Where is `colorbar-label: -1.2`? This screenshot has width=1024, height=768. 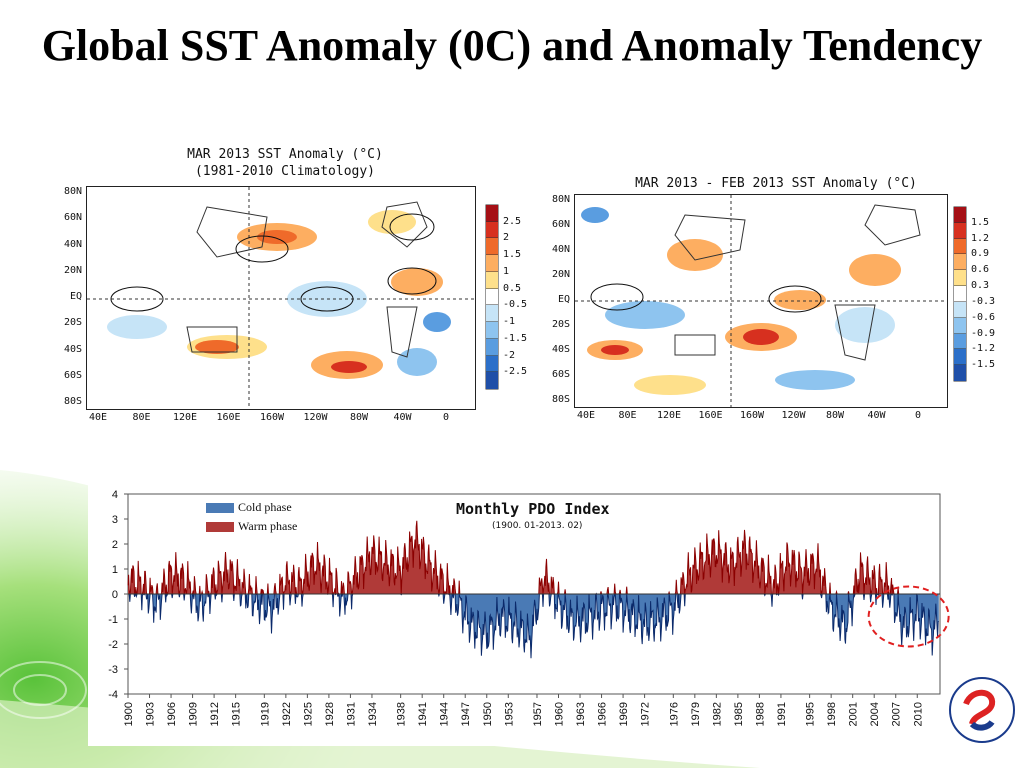
colorbar-label: -1.2 is located at coordinates (983, 349).